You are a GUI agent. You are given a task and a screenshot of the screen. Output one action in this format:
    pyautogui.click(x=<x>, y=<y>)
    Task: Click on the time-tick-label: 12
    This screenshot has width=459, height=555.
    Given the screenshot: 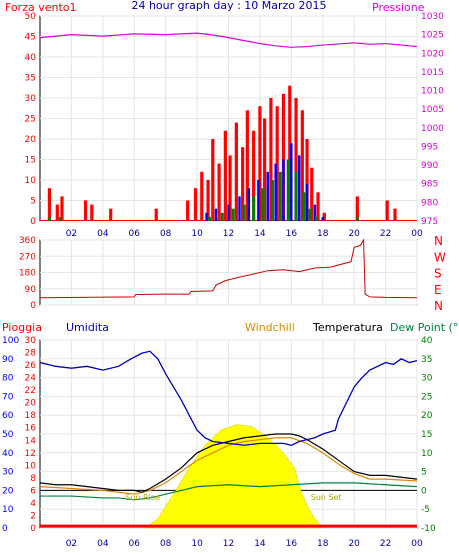 What is the action you would take?
    pyautogui.click(x=228, y=234)
    